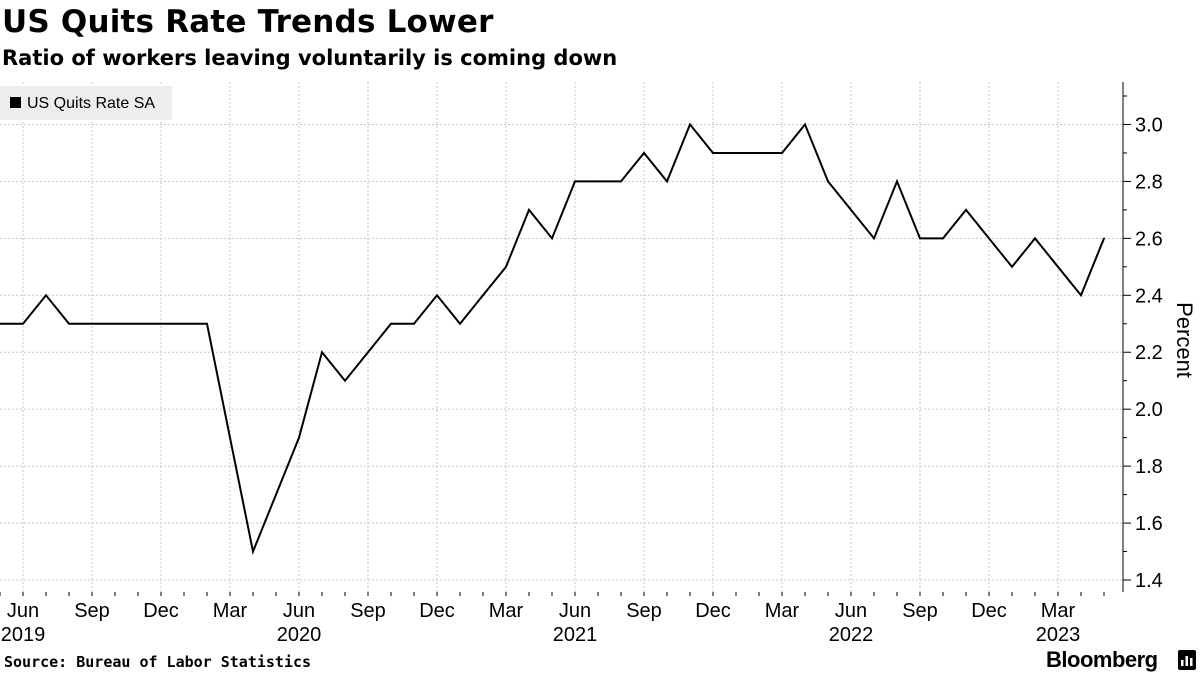  I want to click on x-year-label: 2023, so click(1058, 635).